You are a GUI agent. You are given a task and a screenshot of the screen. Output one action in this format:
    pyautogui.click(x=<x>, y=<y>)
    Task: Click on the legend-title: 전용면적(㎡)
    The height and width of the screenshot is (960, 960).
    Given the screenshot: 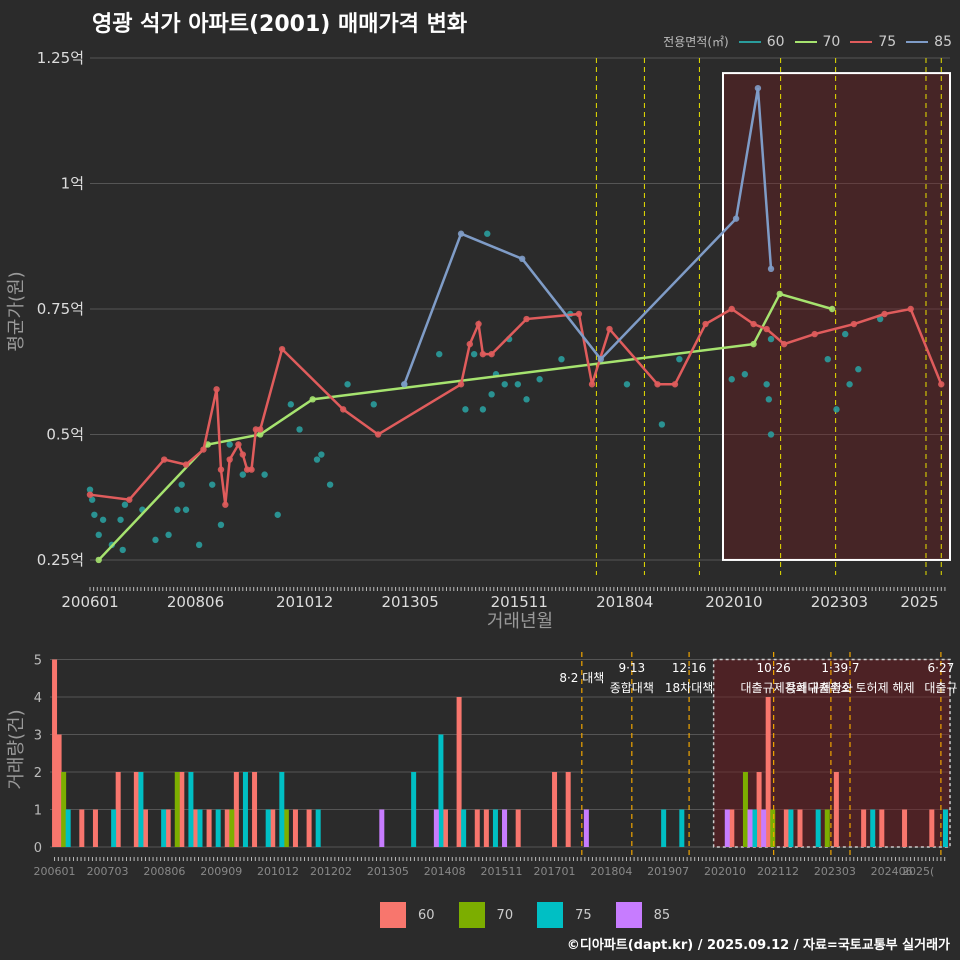 What is the action you would take?
    pyautogui.click(x=696, y=42)
    